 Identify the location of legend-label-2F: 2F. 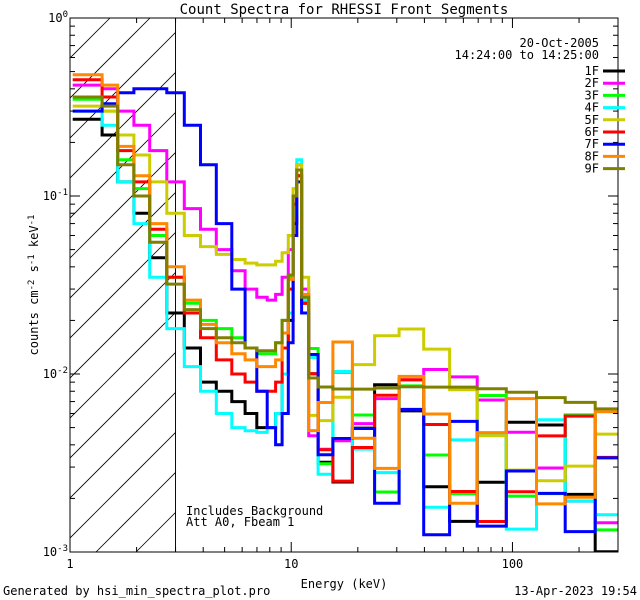
(592, 83).